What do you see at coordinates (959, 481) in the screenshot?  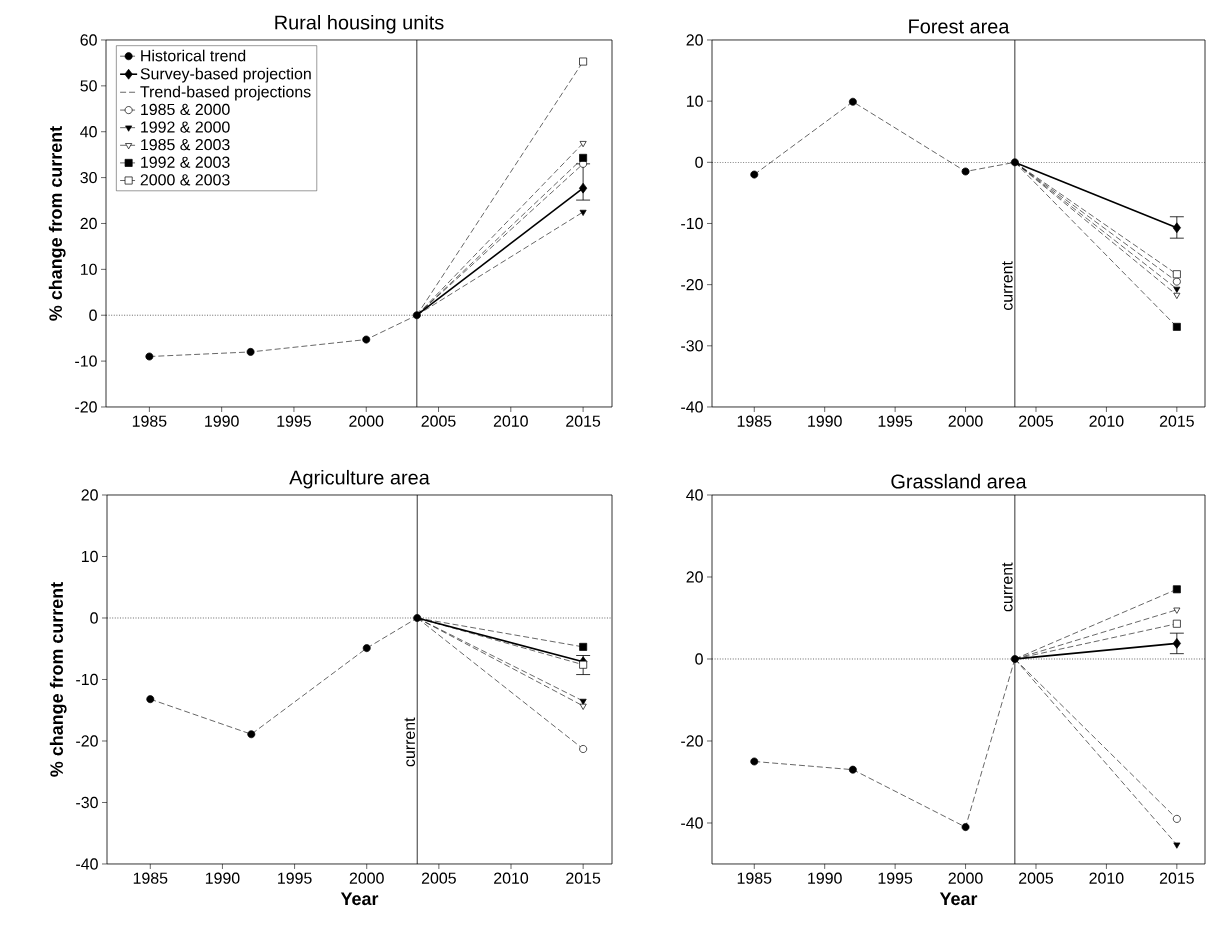 I see `chart-title: Grassland area` at bounding box center [959, 481].